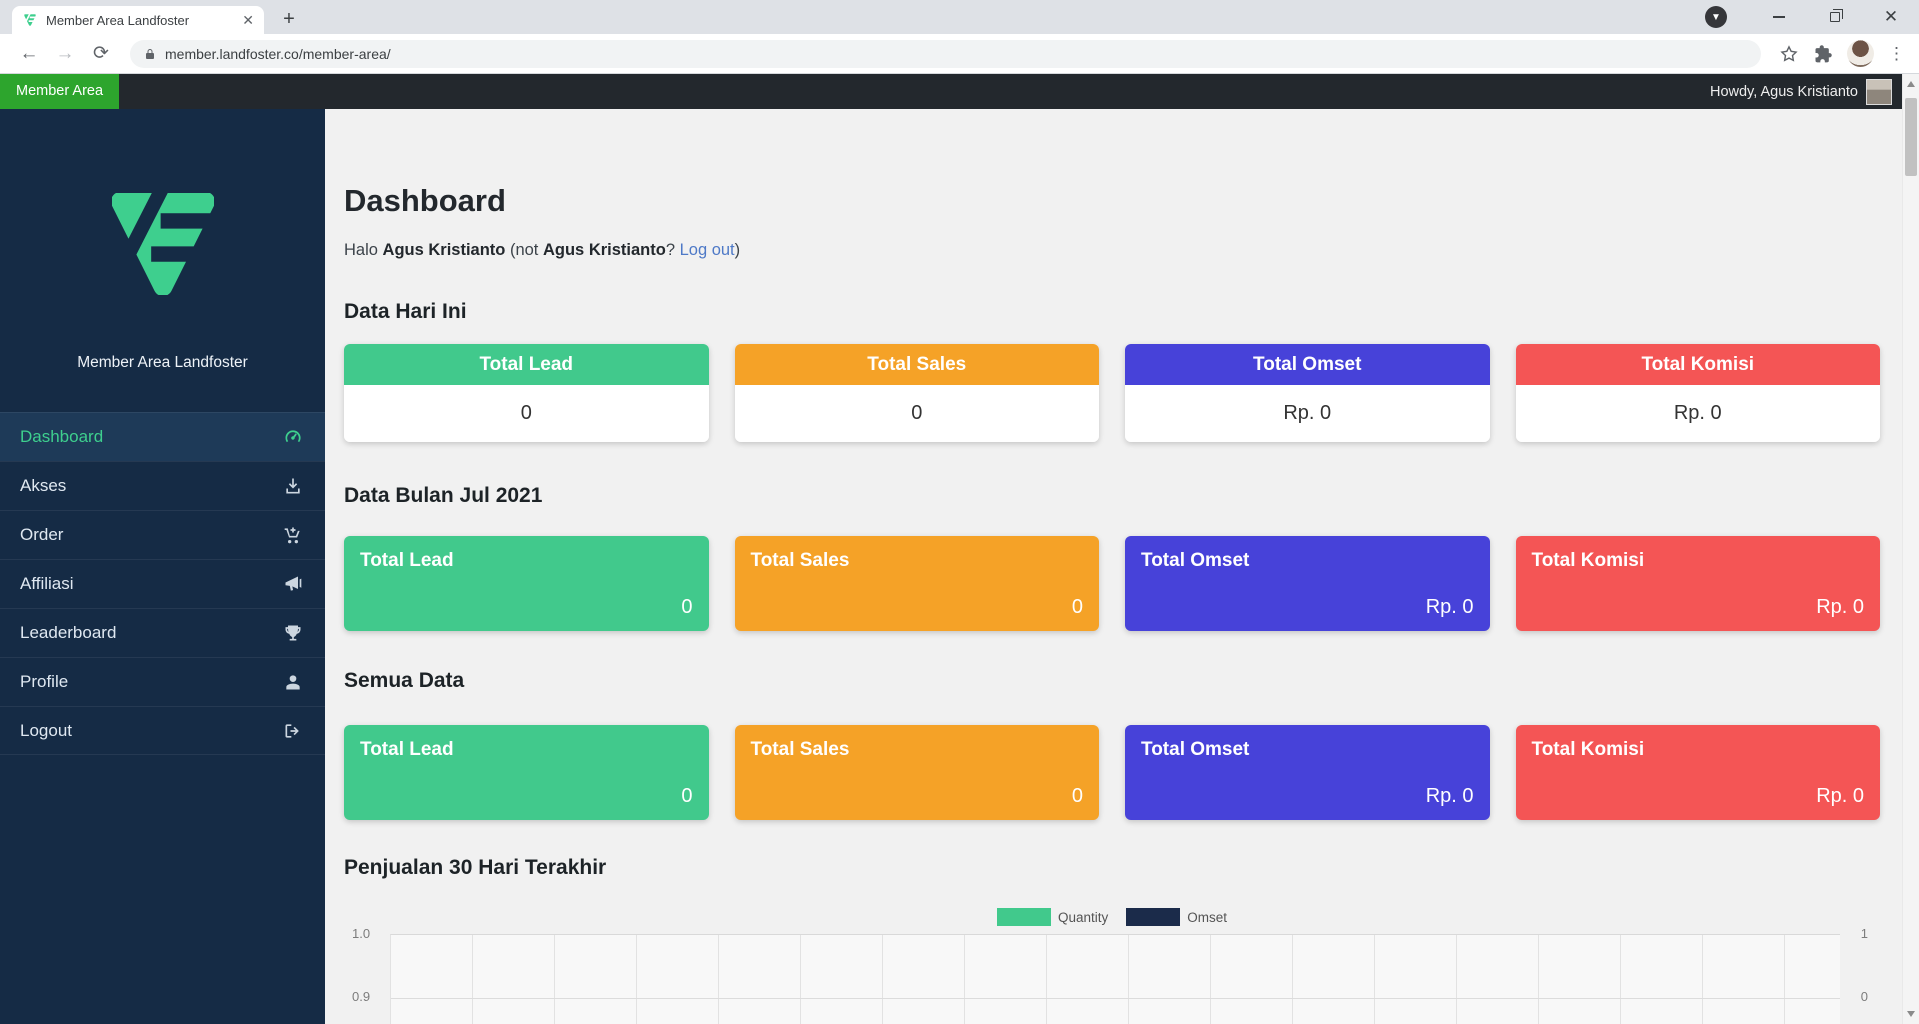 This screenshot has width=1919, height=1024. What do you see at coordinates (1911, 137) in the screenshot?
I see `scrollbar-thumb` at bounding box center [1911, 137].